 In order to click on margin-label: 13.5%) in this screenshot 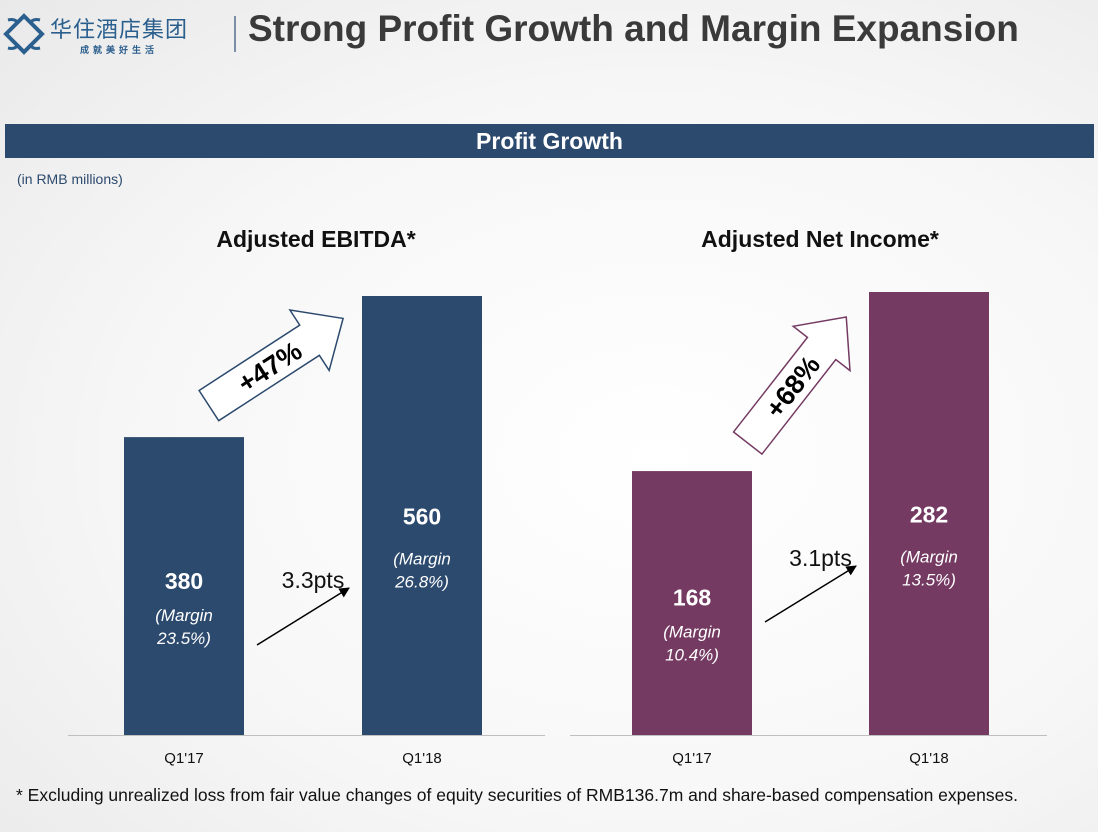, I will do `click(929, 579)`.